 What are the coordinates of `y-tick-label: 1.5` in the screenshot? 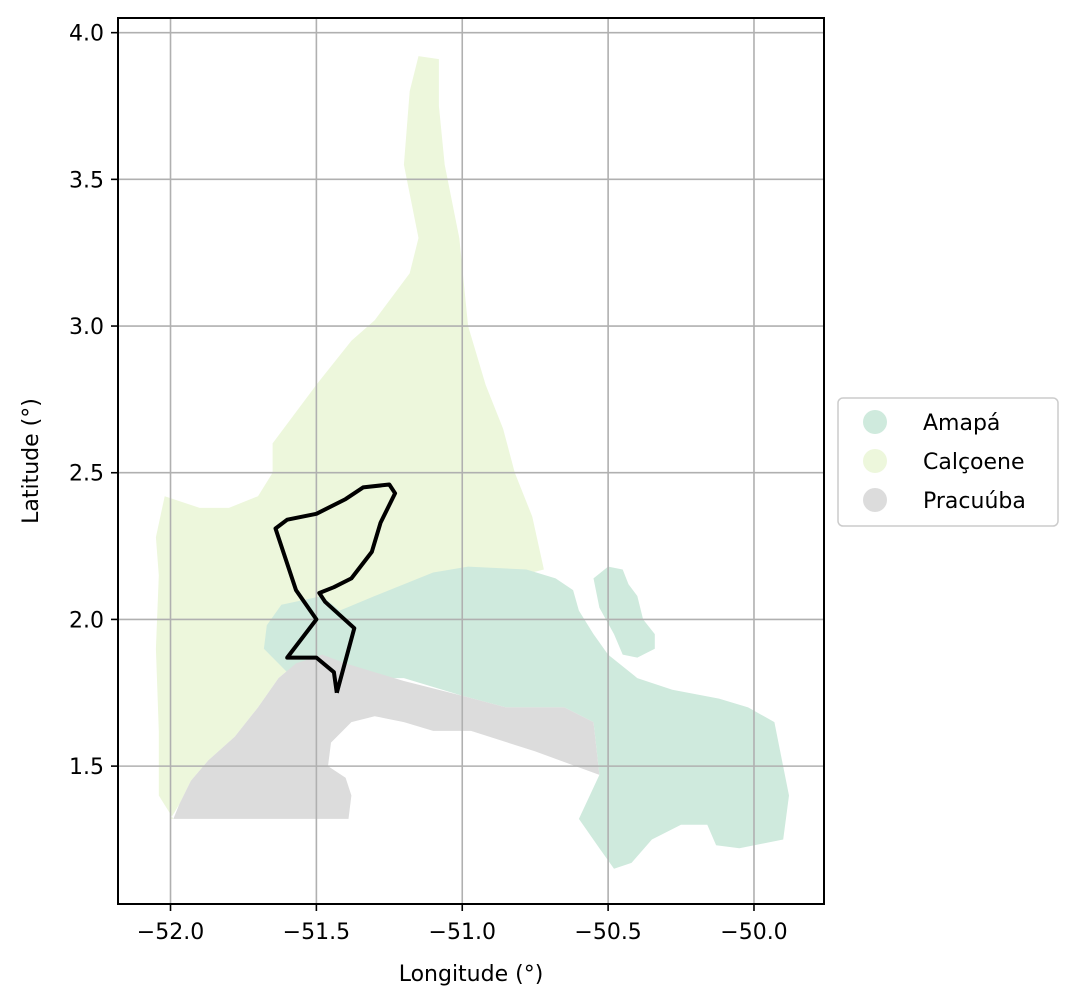 It's located at (86, 767).